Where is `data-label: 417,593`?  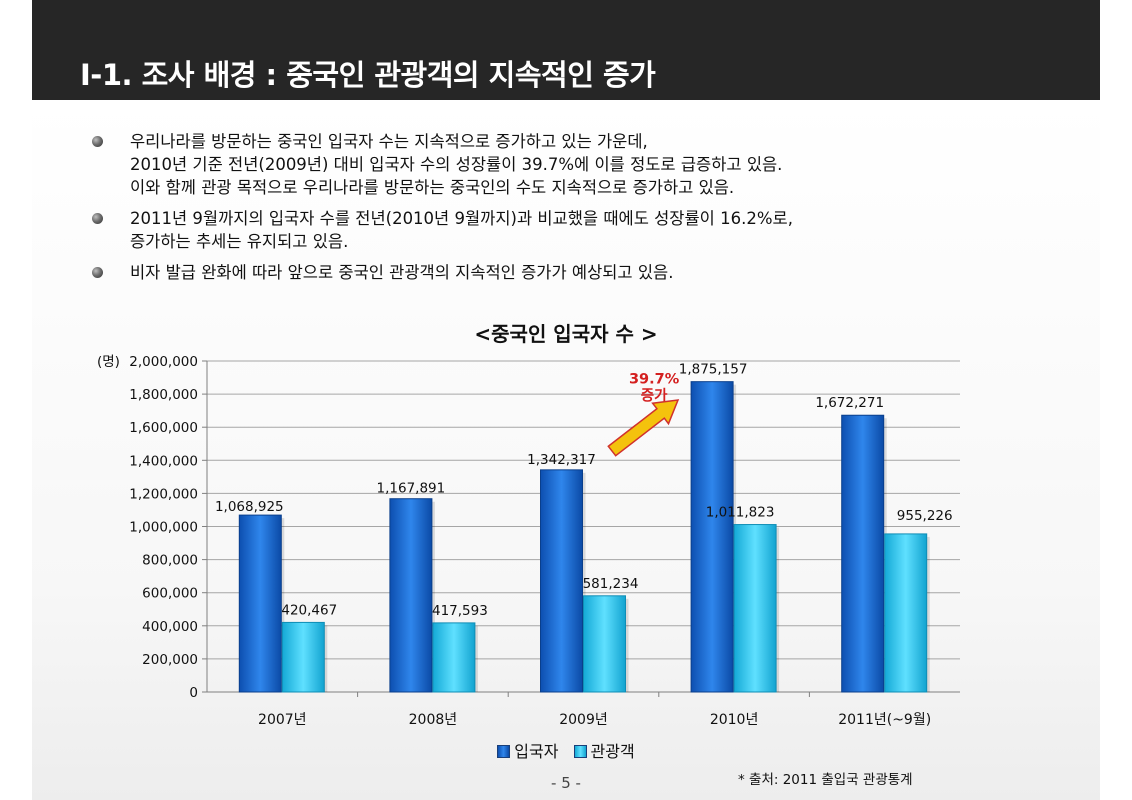 data-label: 417,593 is located at coordinates (460, 611).